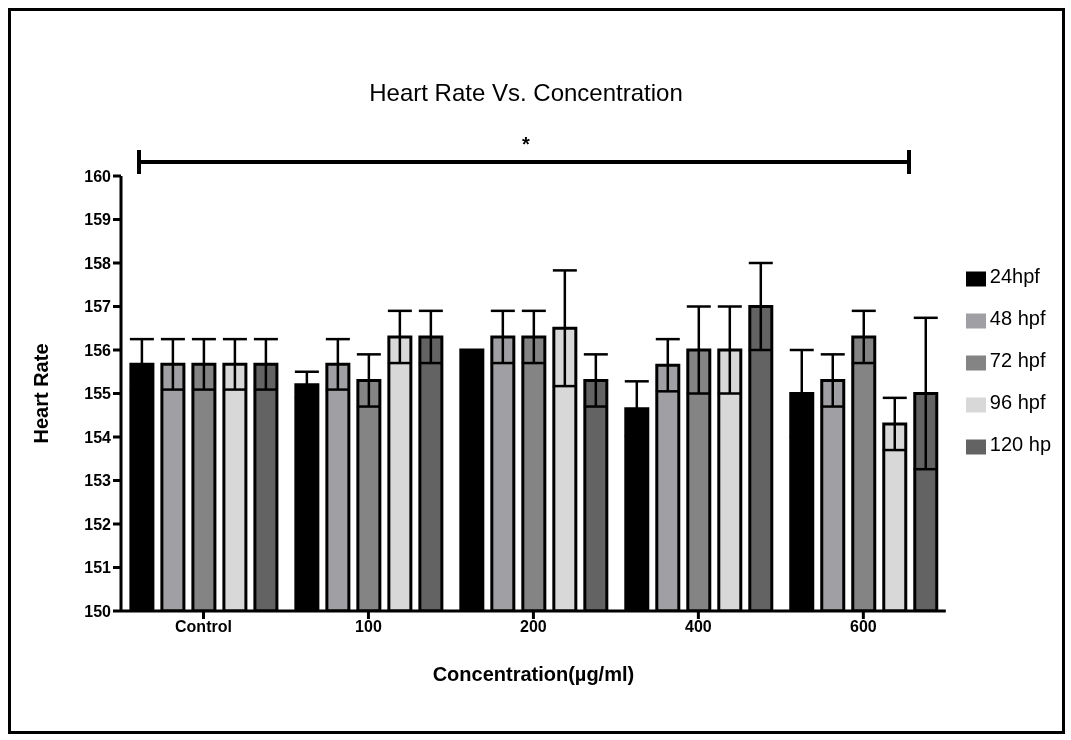 The image size is (1071, 740). I want to click on y-axis-title: Heart Rate, so click(41, 393).